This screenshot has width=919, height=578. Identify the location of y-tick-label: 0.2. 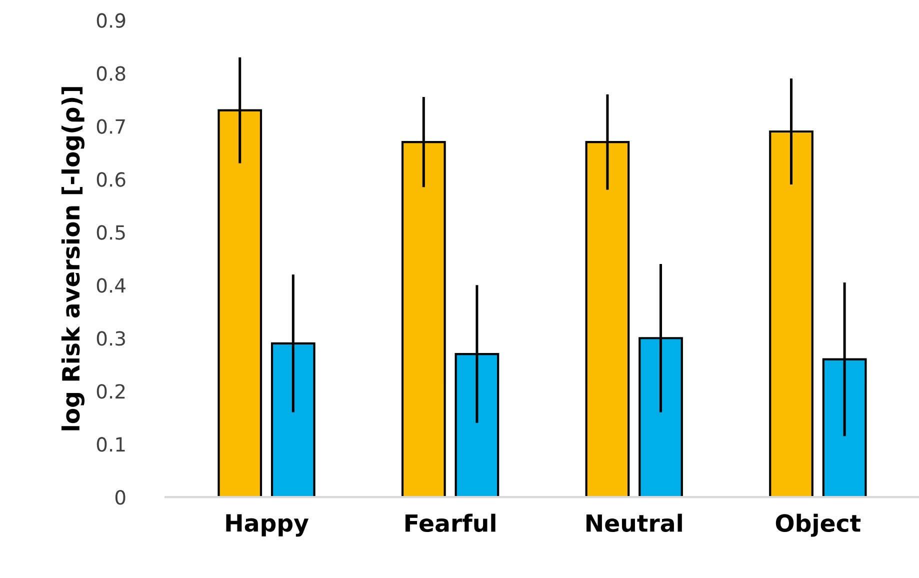
(110, 391).